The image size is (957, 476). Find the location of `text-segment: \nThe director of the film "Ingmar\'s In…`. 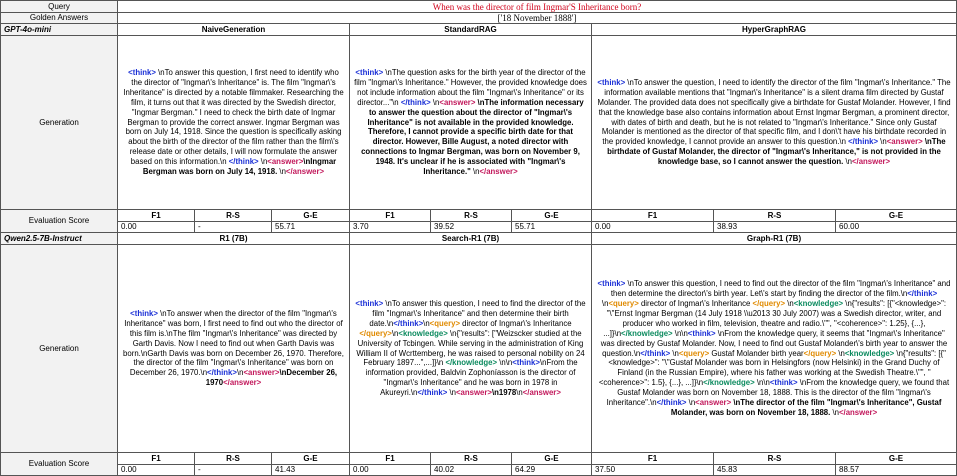

text-segment: \nThe director of the film "Ingmar\'s In… is located at coordinates (806, 407).